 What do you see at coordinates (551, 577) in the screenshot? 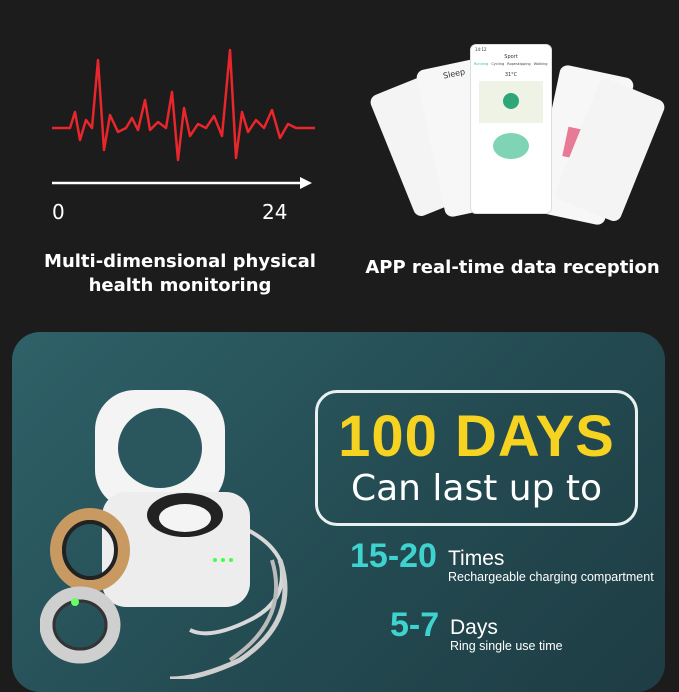
I see `stat1-desc: Rechargeable charging compartment` at bounding box center [551, 577].